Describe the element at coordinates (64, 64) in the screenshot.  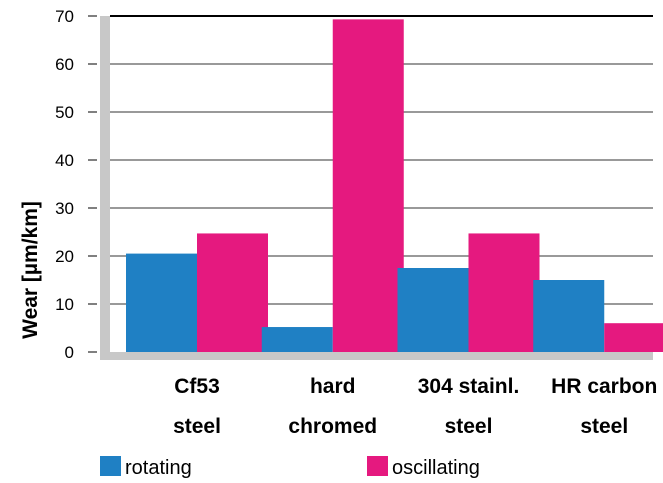
I see `y-tick-label: 60` at that location.